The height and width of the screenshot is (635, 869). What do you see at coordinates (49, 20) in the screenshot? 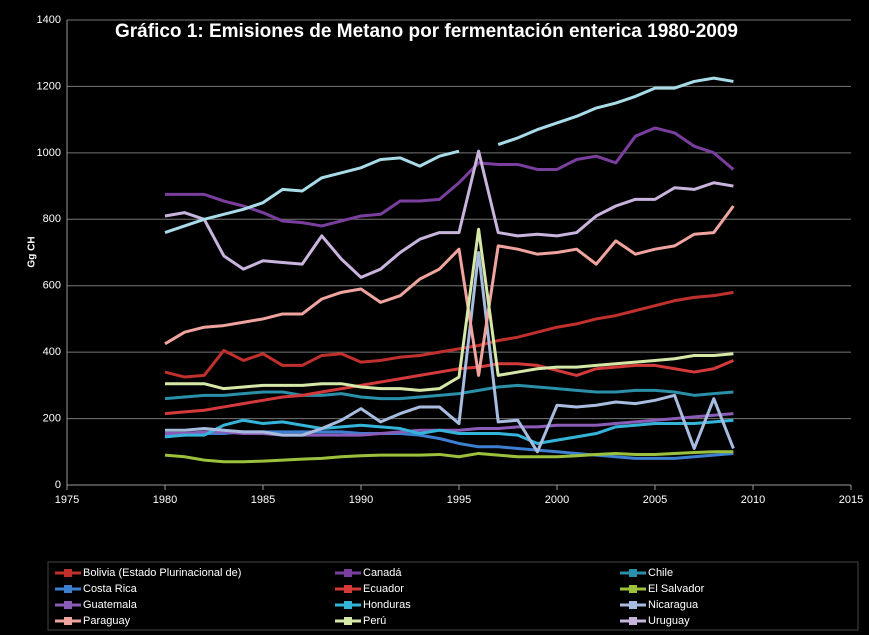
I see `y-tick-label: 1400` at bounding box center [49, 20].